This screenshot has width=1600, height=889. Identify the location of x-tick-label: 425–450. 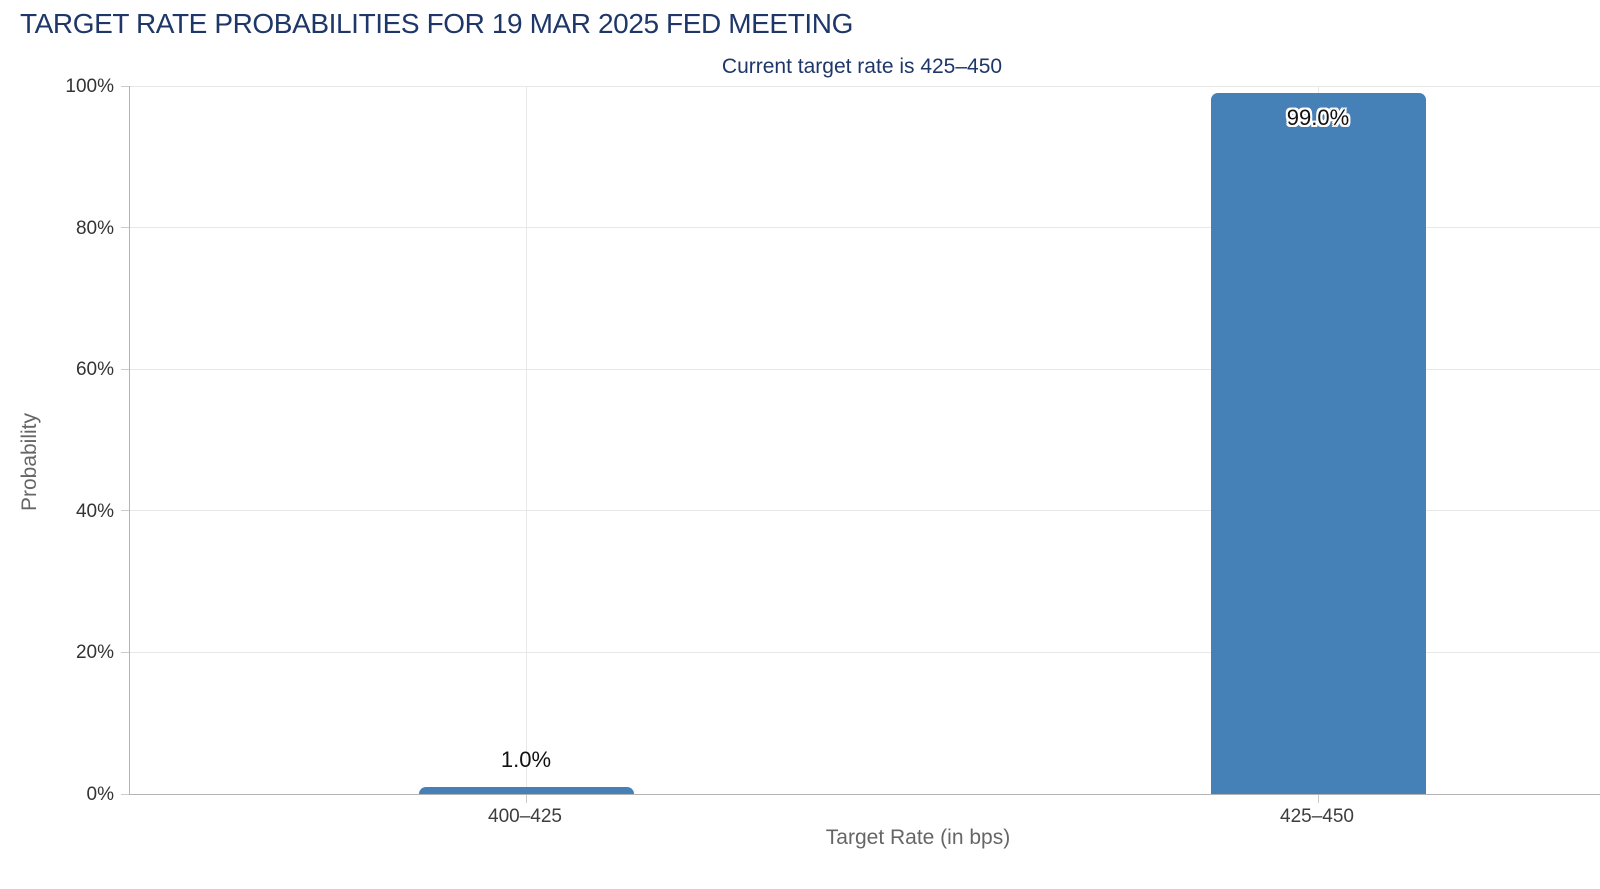
(1317, 816).